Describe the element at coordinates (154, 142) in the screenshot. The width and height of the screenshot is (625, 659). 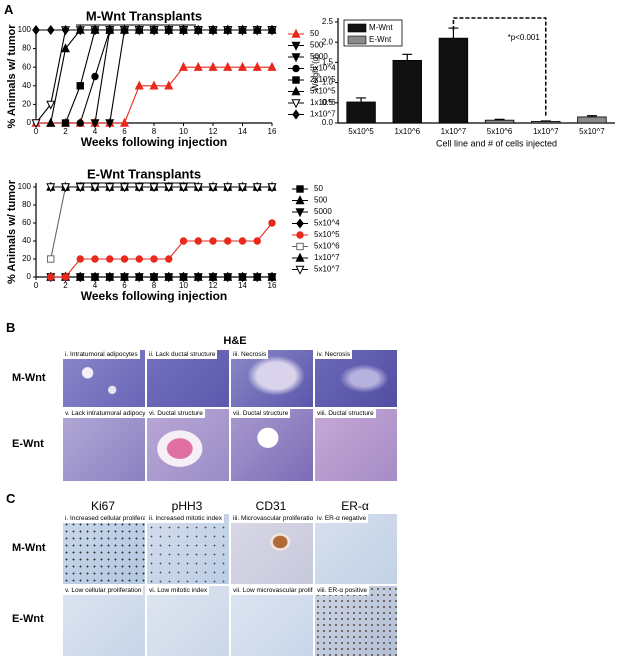
I see `x-axis-label: Weeks following injection` at that location.